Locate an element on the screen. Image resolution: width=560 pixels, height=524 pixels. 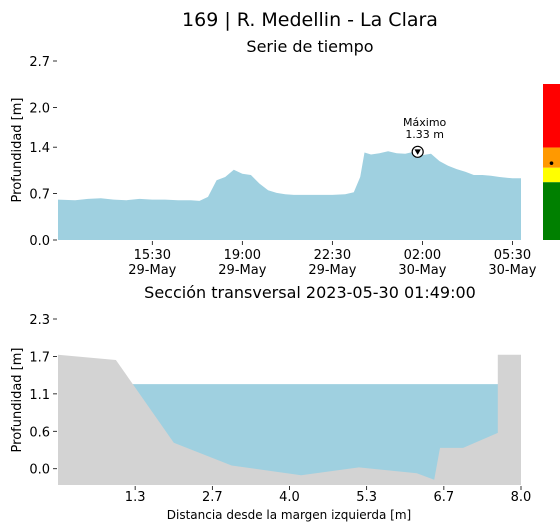
cross-section-xlabel: Distancia desde la margen izquierda [m] is located at coordinates (289, 515).